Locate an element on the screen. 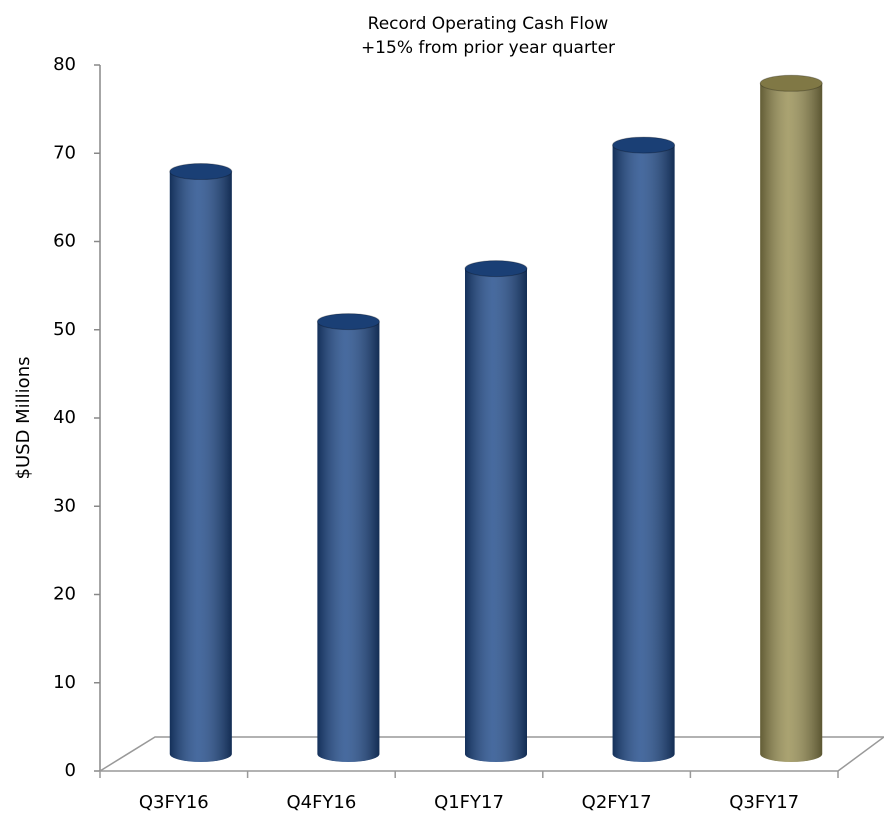  x-tick-label: Q3FY17 is located at coordinates (764, 802).